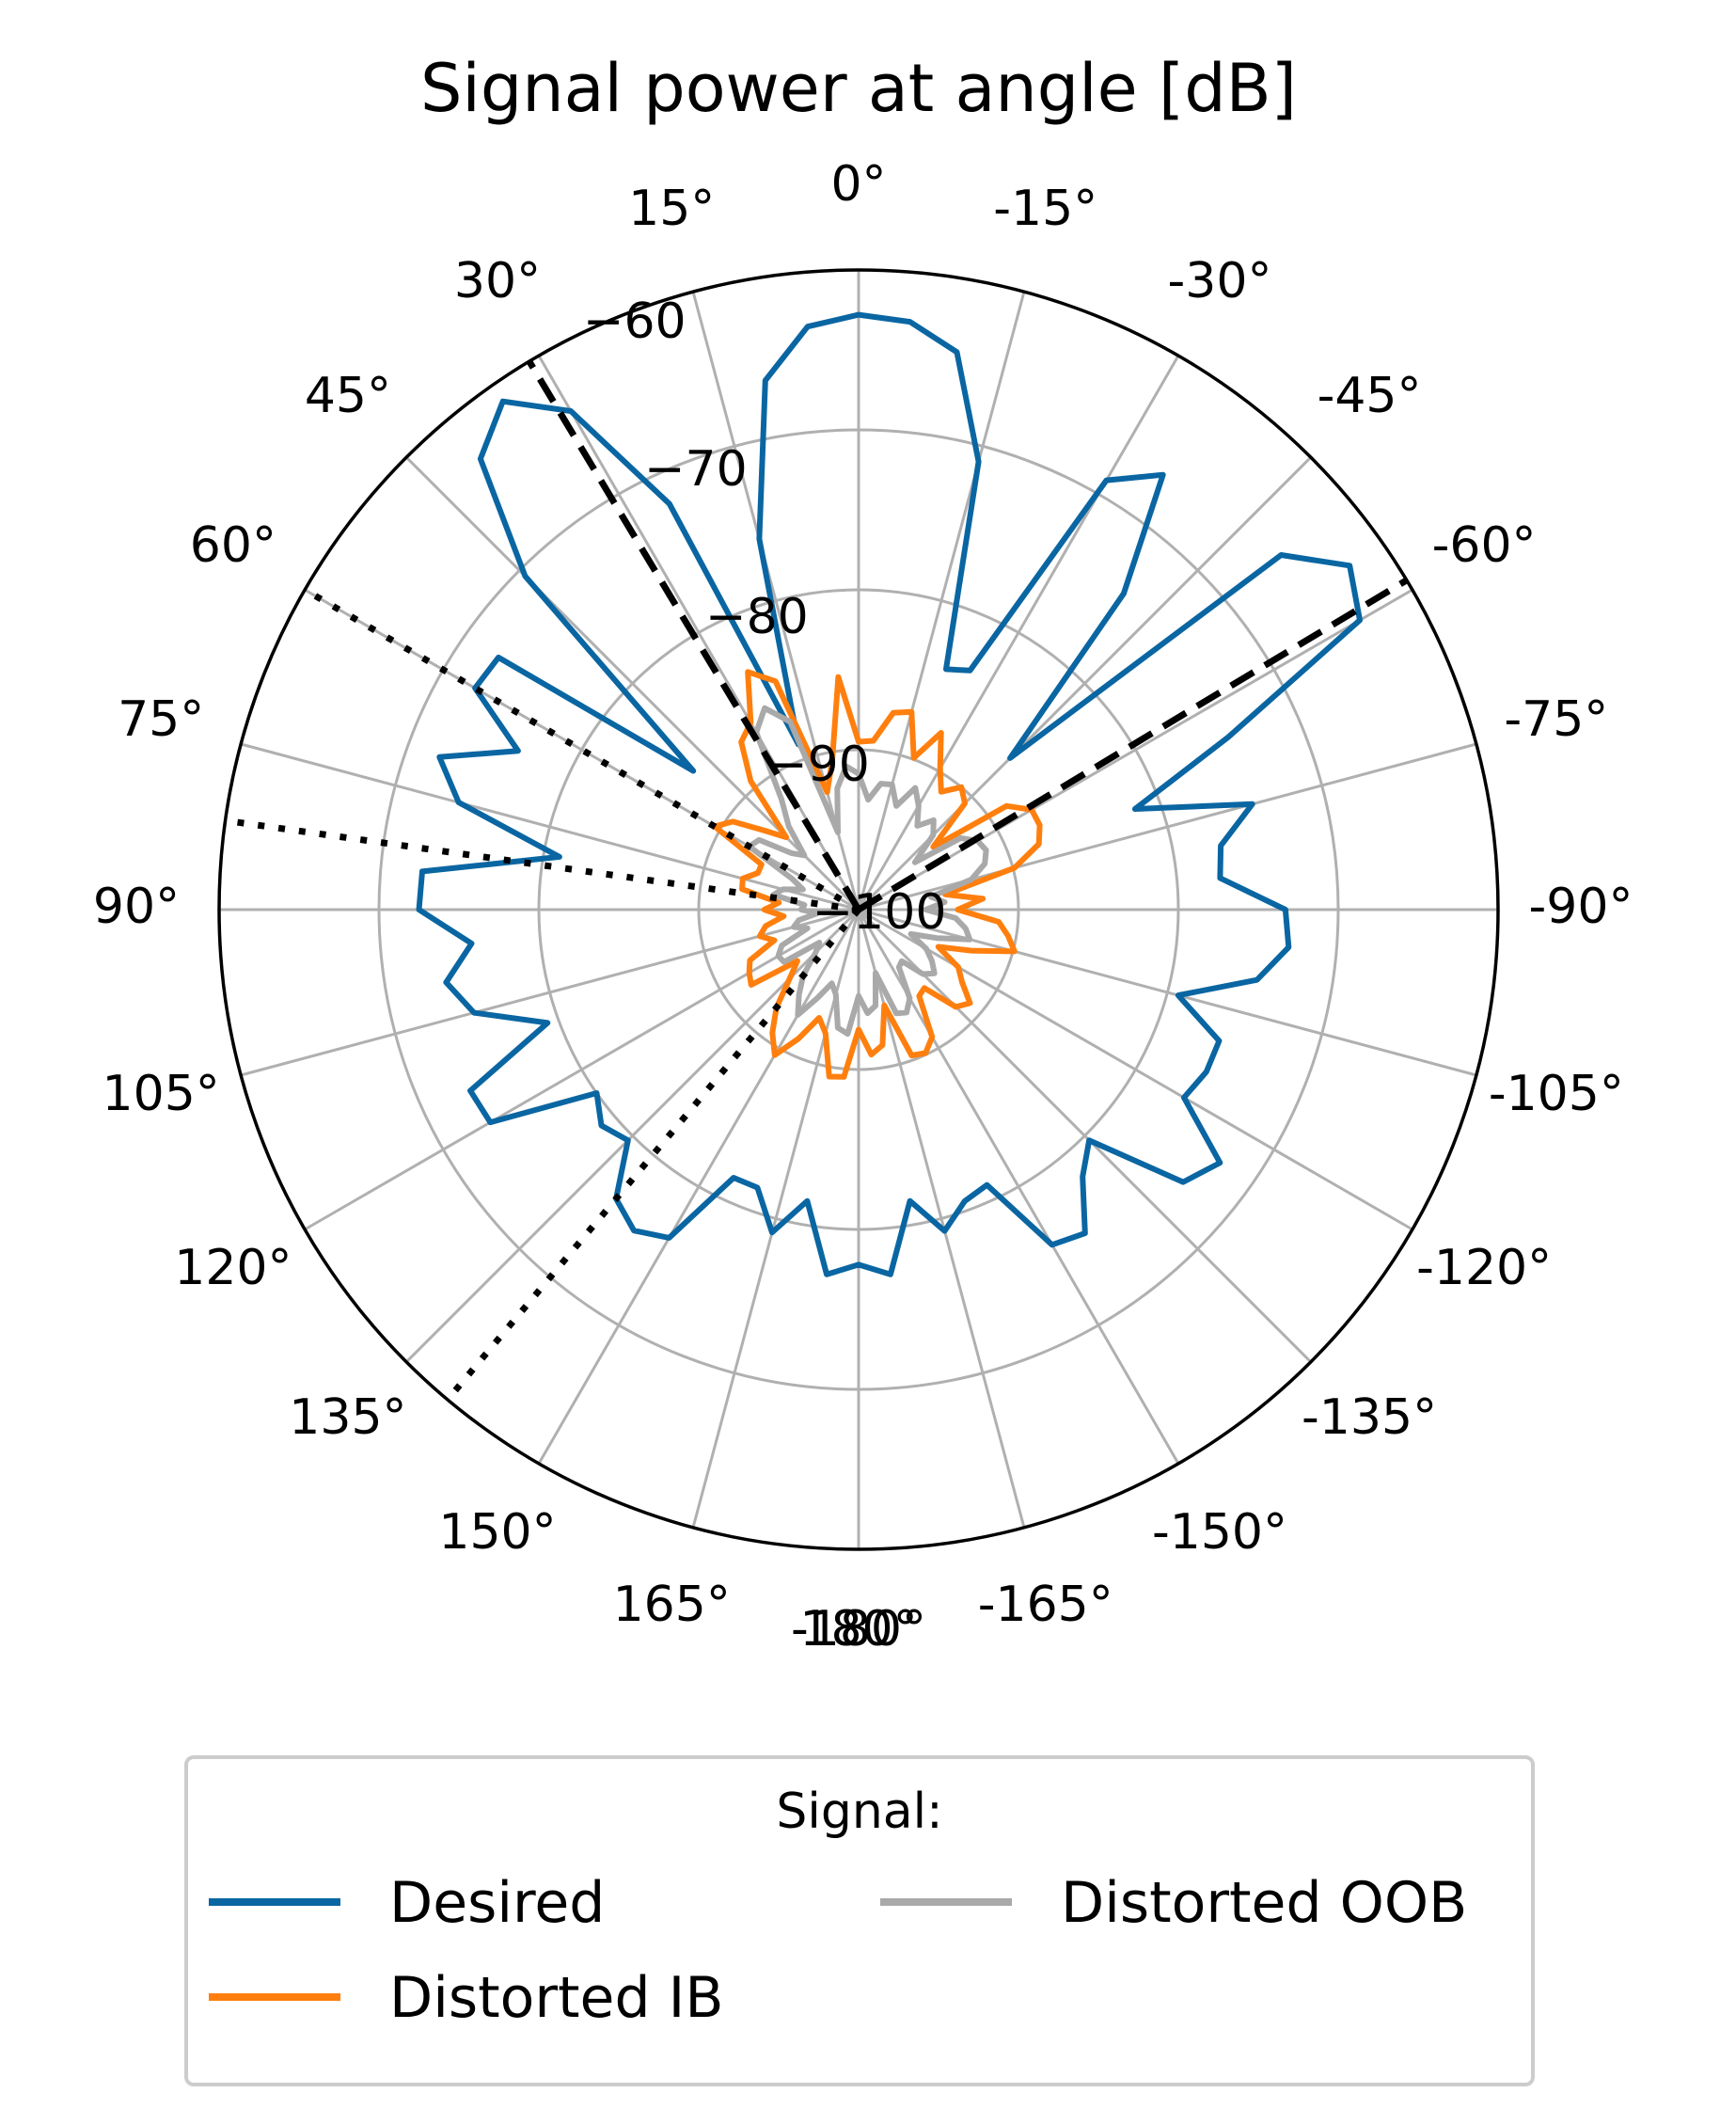 The image size is (1736, 2109). What do you see at coordinates (347, 1417) in the screenshot?
I see `angle-tick-label-135: 135°` at bounding box center [347, 1417].